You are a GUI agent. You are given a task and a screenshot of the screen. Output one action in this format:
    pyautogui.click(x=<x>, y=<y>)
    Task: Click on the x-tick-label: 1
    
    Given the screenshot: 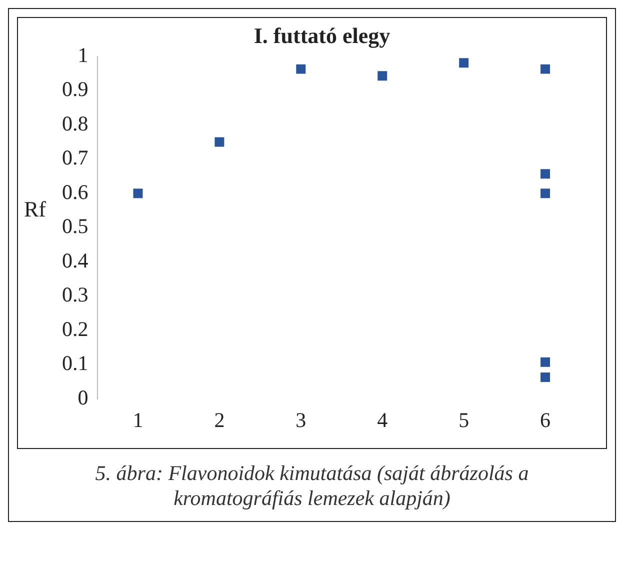 What is the action you would take?
    pyautogui.click(x=138, y=420)
    